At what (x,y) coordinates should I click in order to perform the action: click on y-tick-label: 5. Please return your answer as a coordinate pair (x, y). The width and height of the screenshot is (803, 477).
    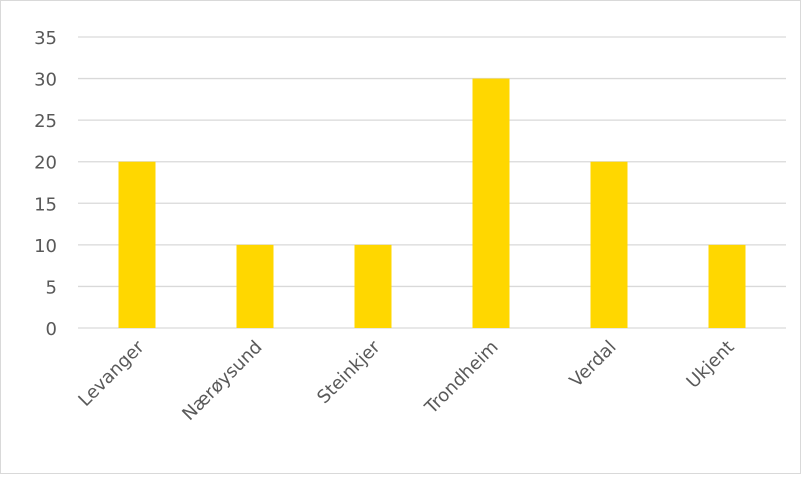
    Looking at the image, I should click on (51, 287).